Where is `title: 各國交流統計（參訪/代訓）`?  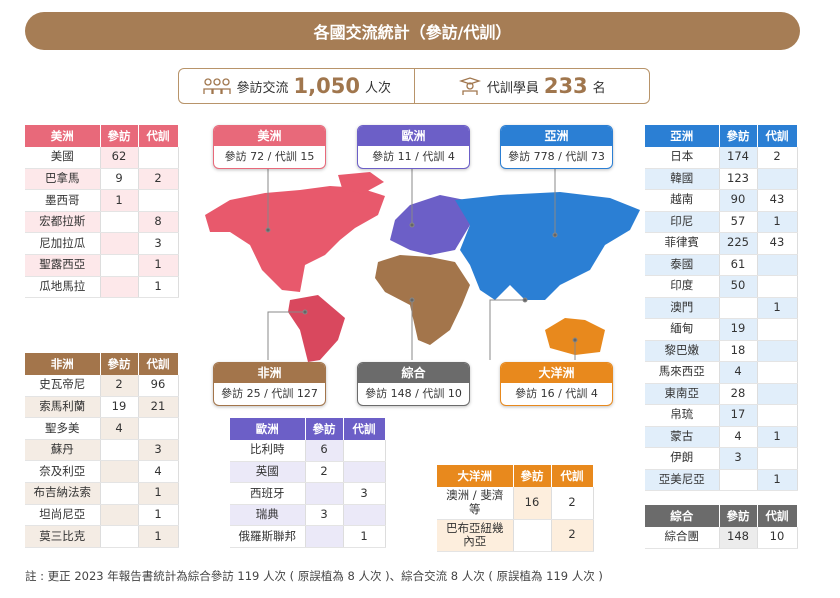 title: 各國交流統計（參訪/代訓） is located at coordinates (412, 31).